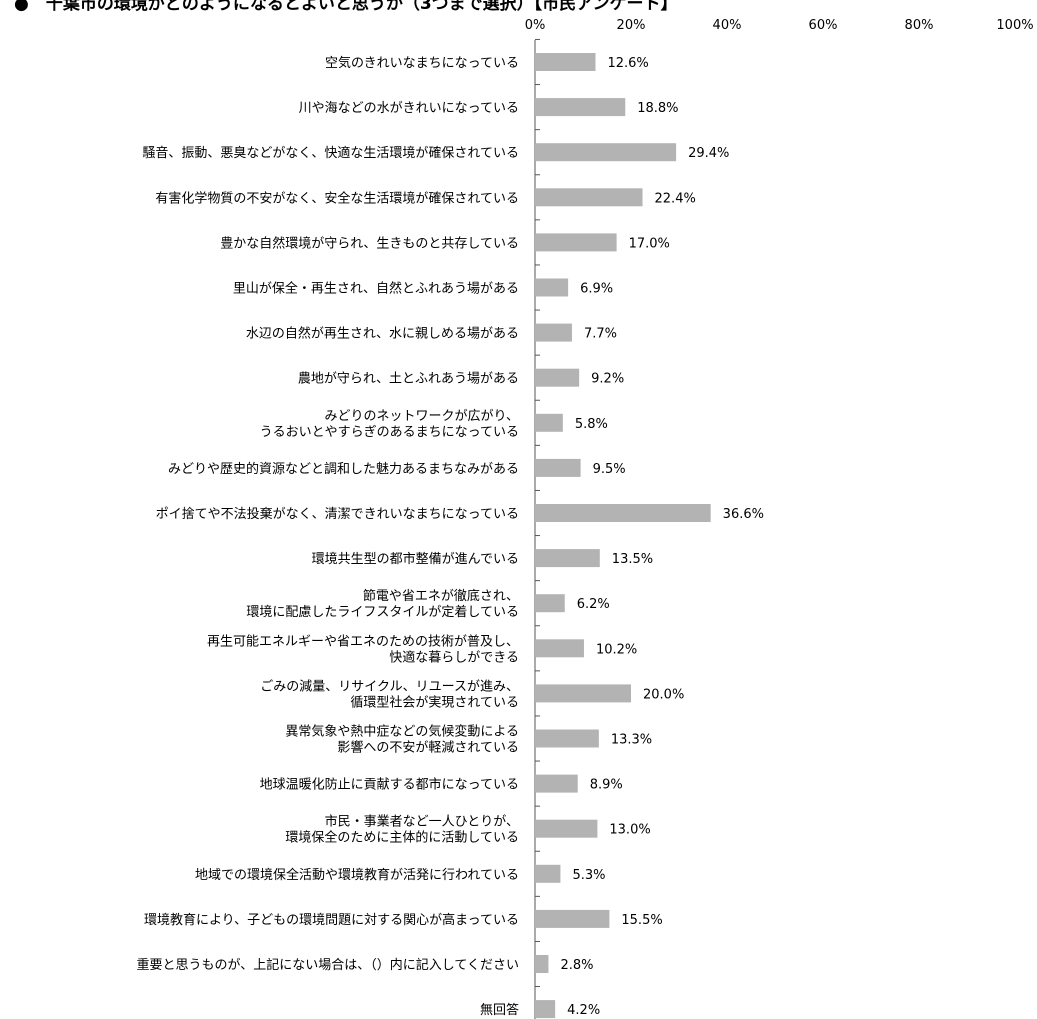 This screenshot has height=1019, width=1037. I want to click on bar-value-label: 5.8%, so click(591, 424).